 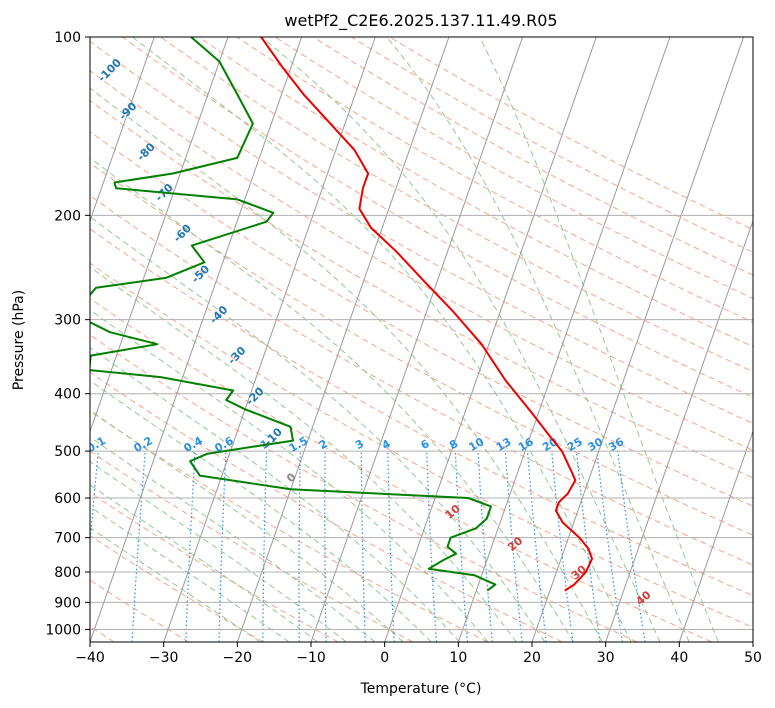 What do you see at coordinates (67, 321) in the screenshot?
I see `y-tick-label: 300` at bounding box center [67, 321].